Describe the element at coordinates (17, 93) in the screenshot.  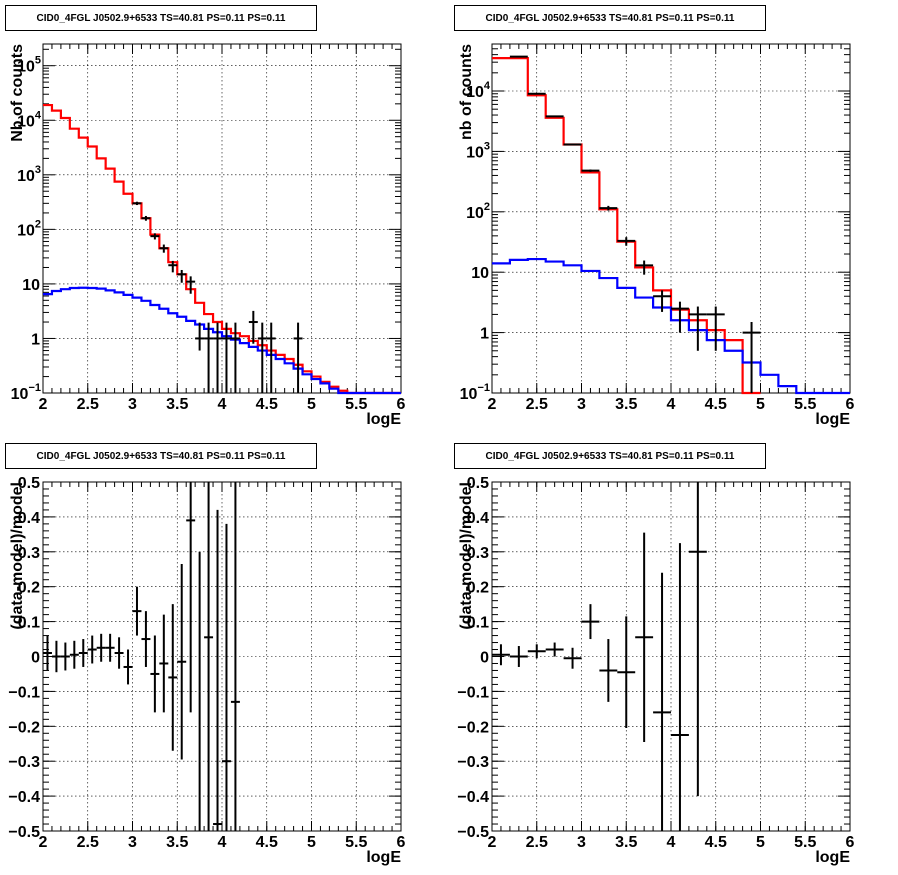
I see `y-axis-label: Nb of counts` at that location.